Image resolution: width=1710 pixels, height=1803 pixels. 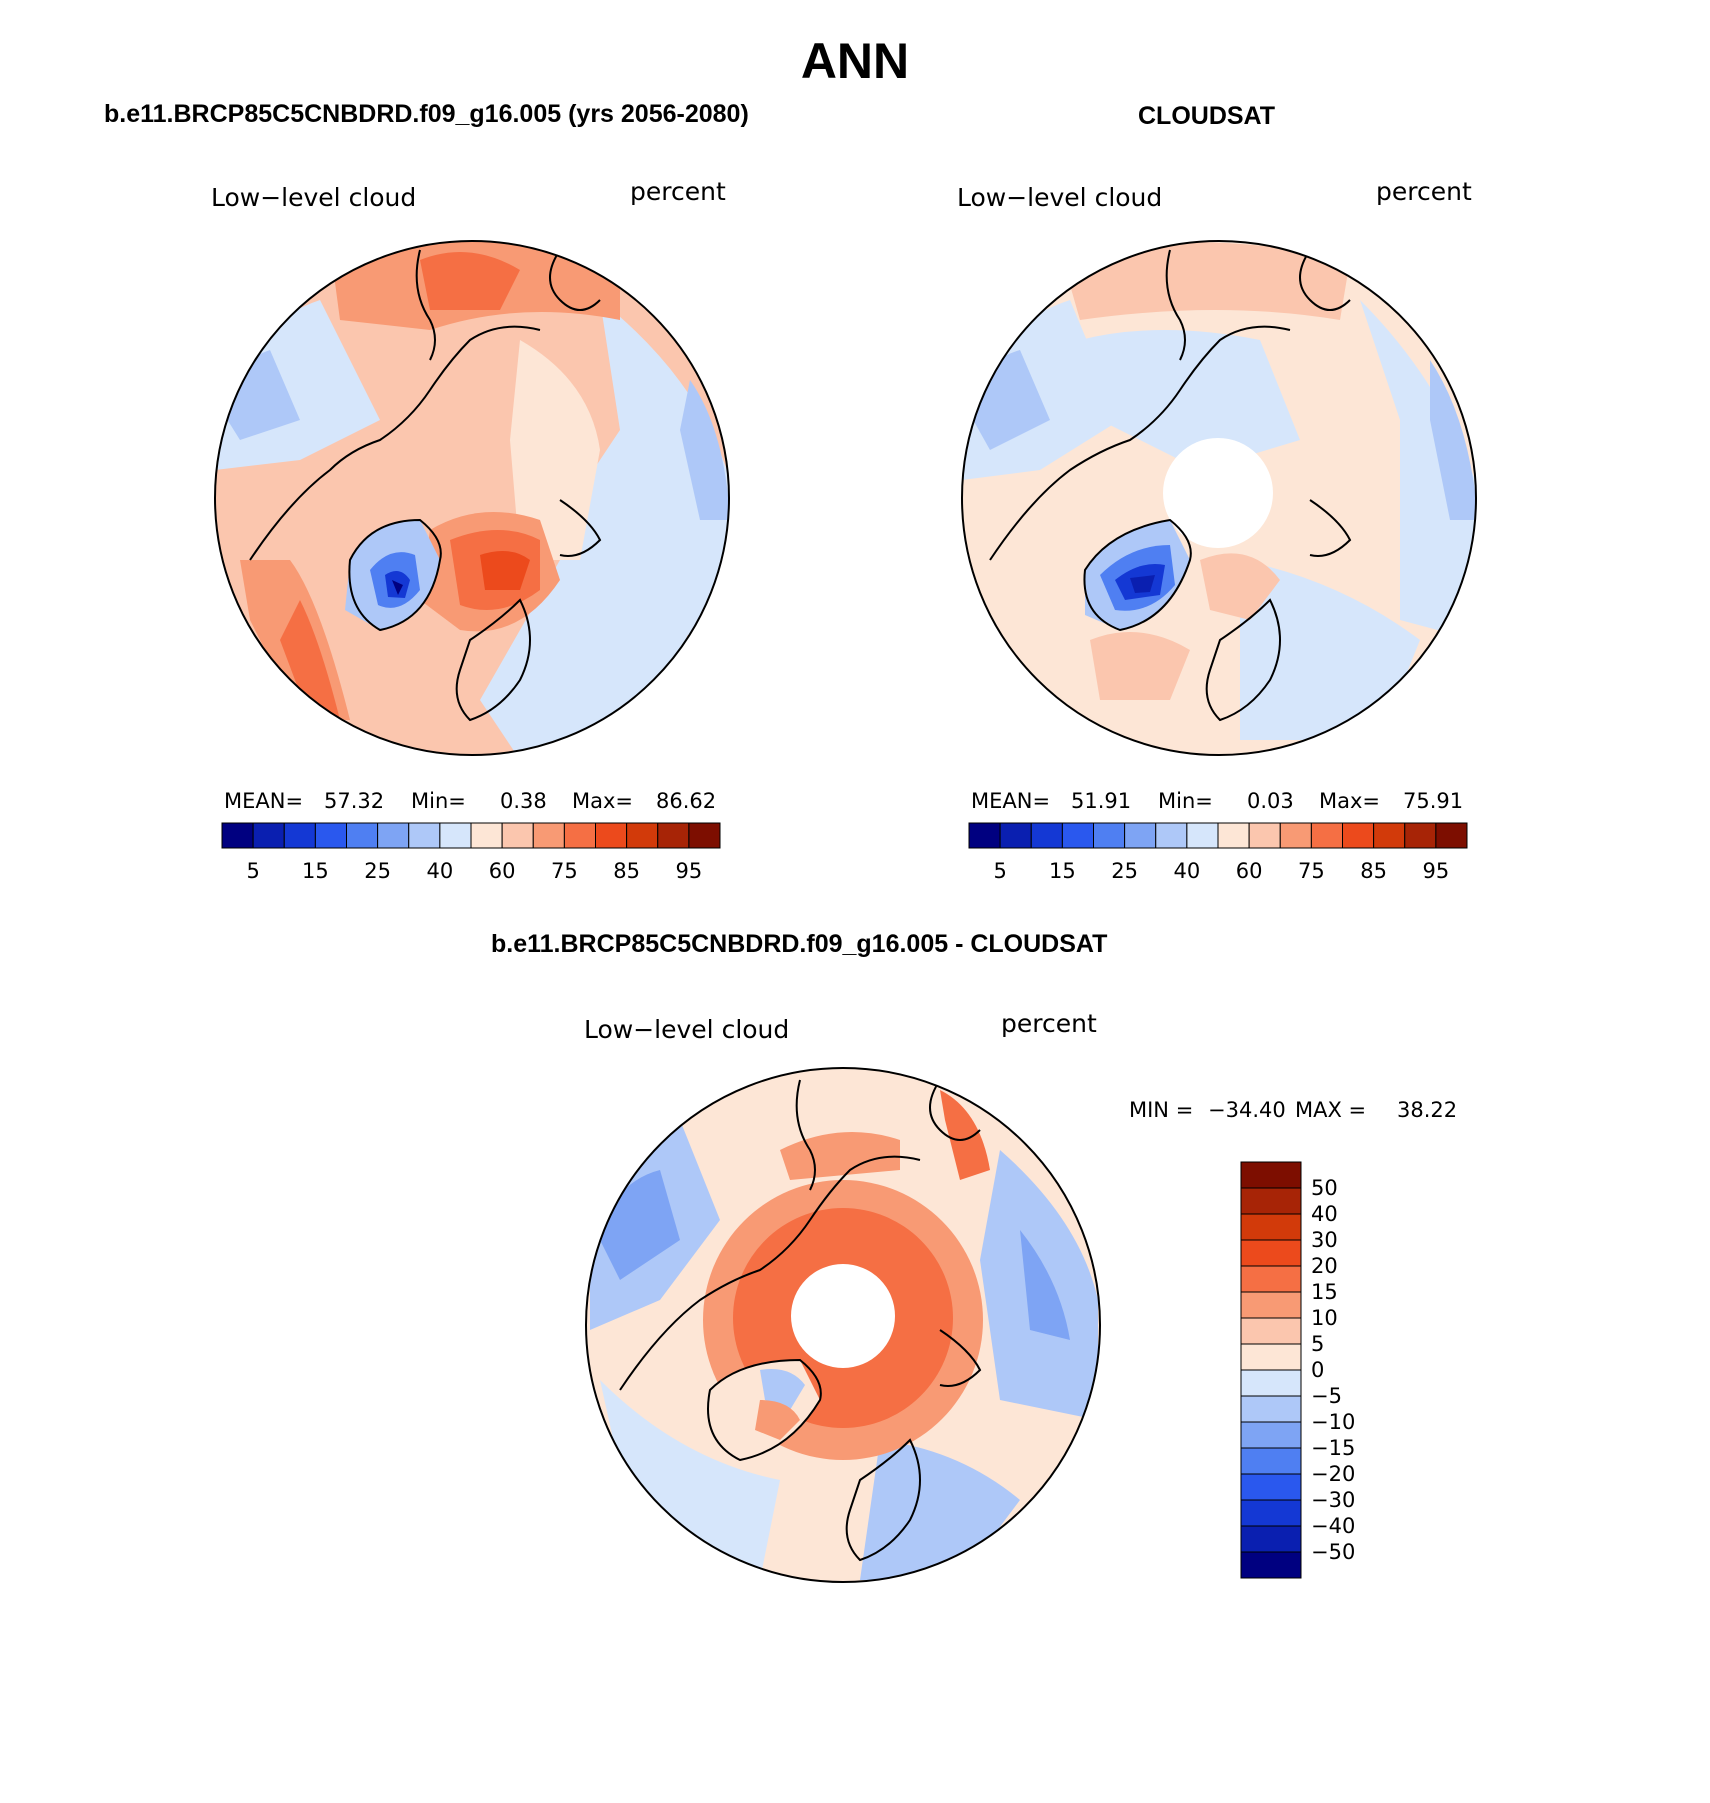 I want to click on obs-colorbar-tick-label: 60, so click(x=1249, y=871).